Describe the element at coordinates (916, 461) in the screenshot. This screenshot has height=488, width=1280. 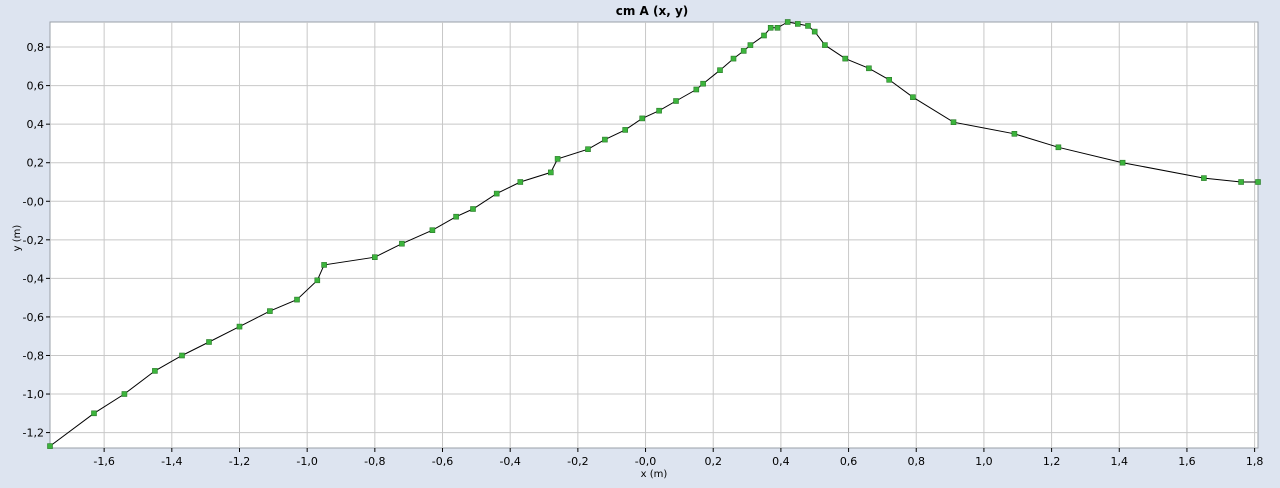
I see `x-tick-label: 0,8` at that location.